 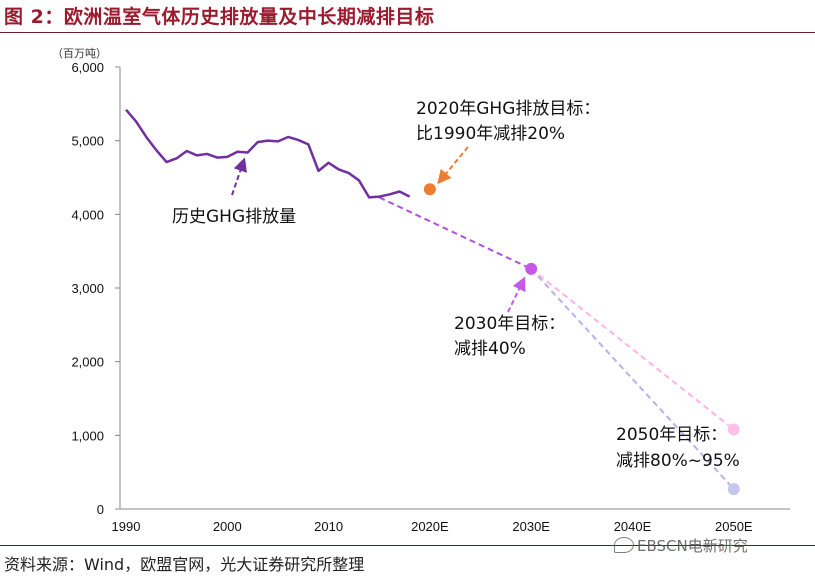 I want to click on target-2020-label-line1: 2020年GHG排放目标：, so click(x=508, y=109).